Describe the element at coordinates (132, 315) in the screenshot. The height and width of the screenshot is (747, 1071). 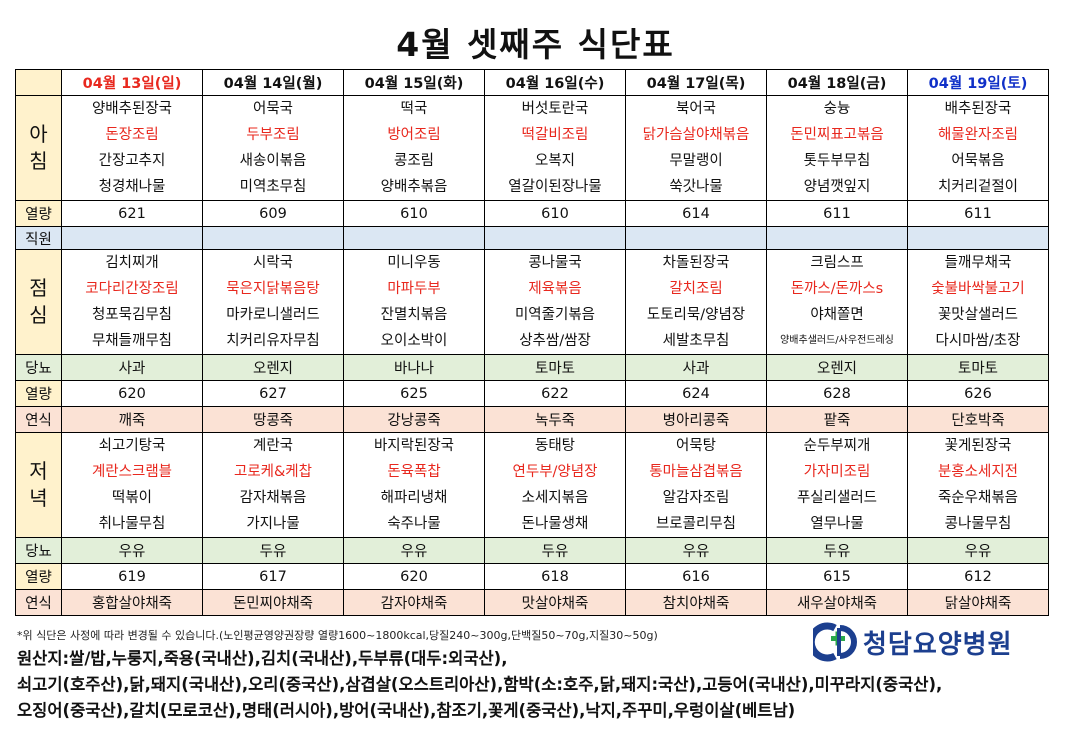
I see `menu-item: 청포묵김무침` at that location.